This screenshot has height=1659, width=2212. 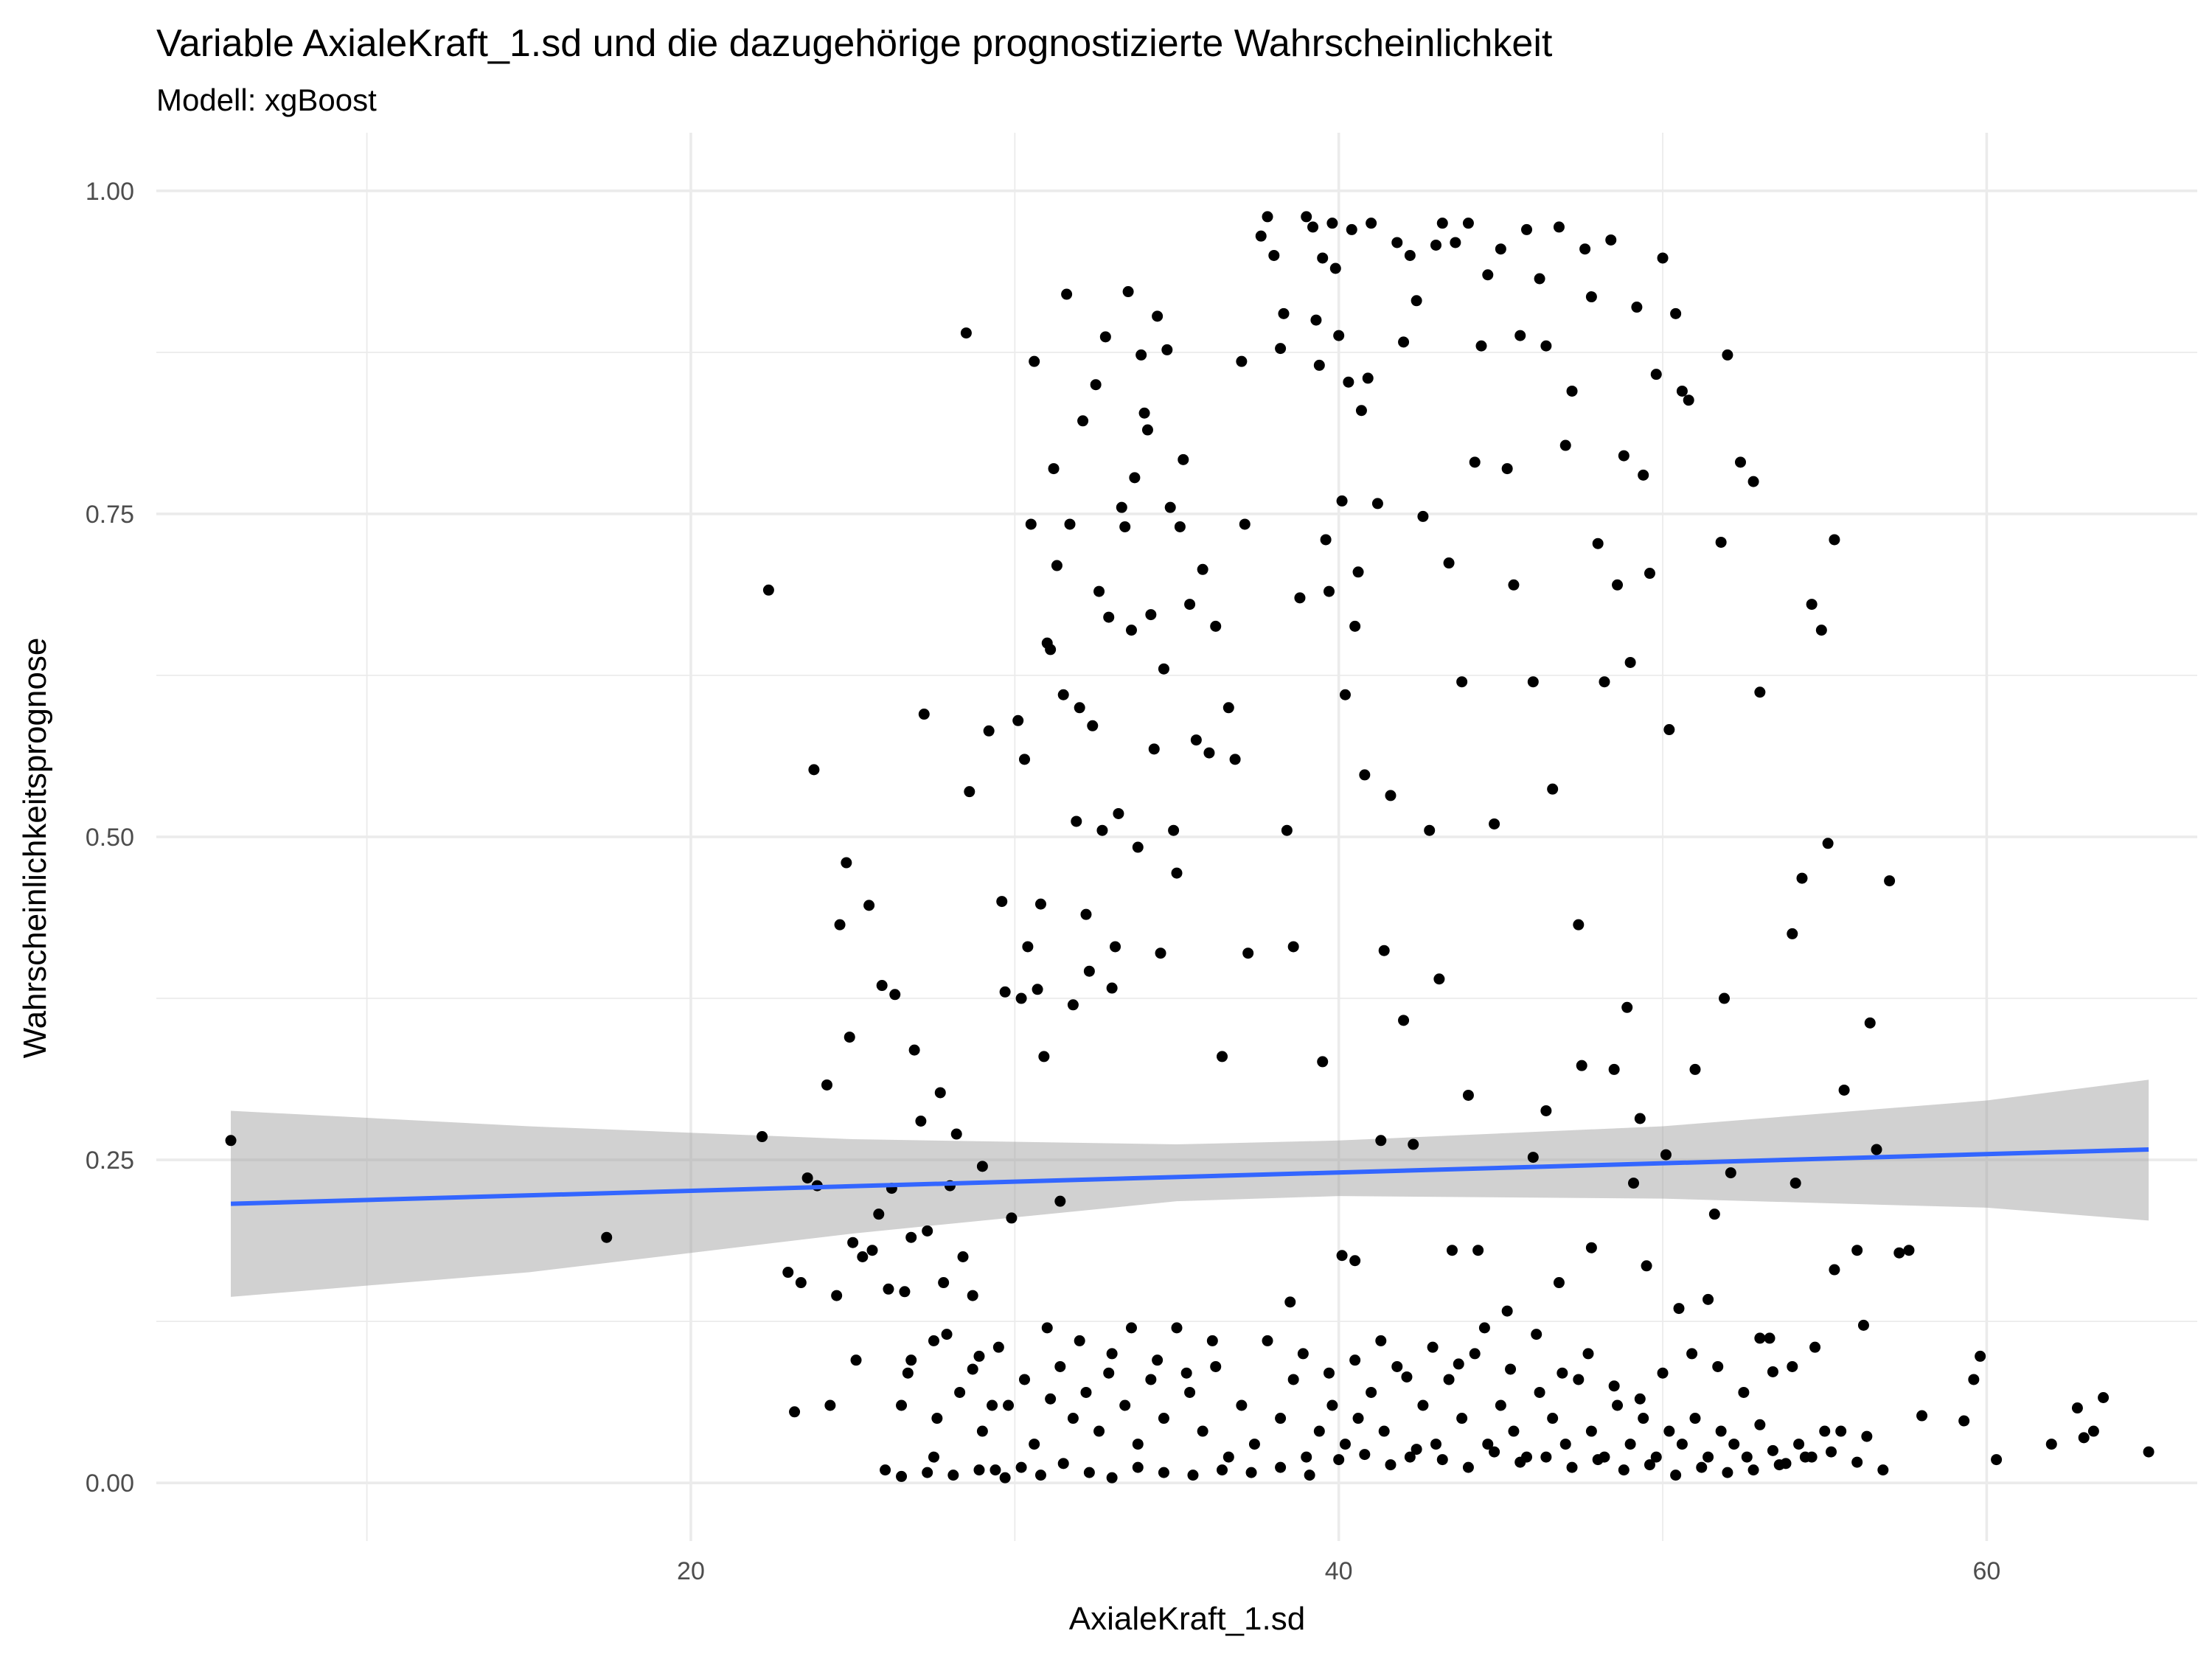 I want to click on y-tick-label: 1.00, so click(x=110, y=192).